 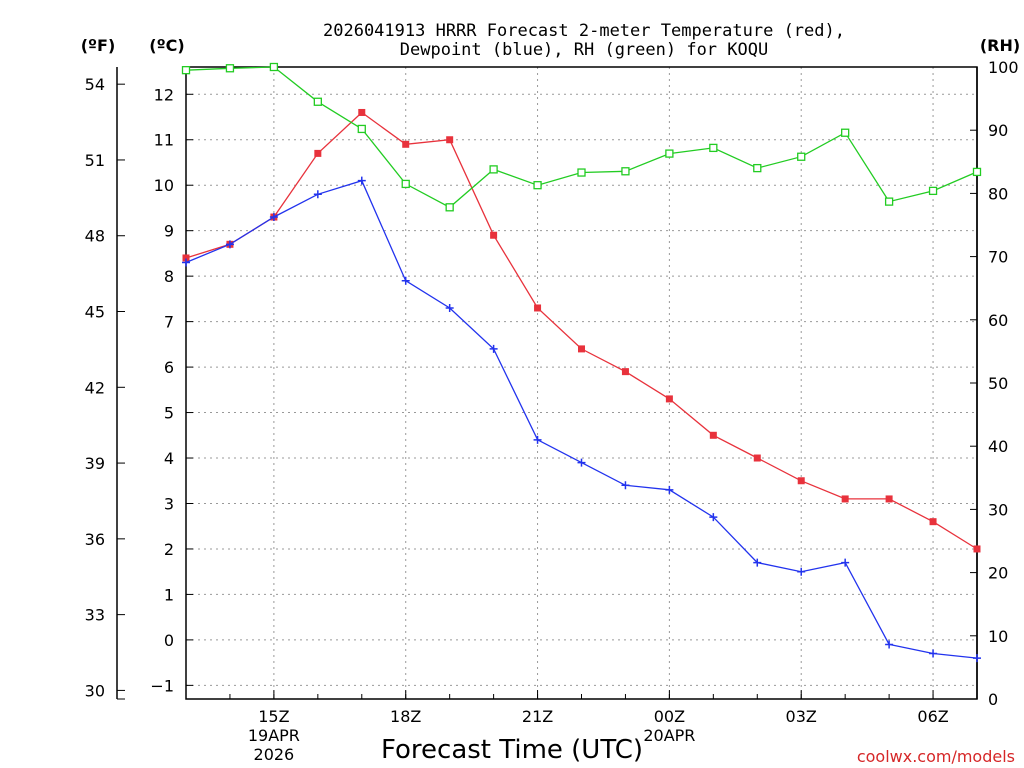 I want to click on celsius-tick-label: 9, so click(x=169, y=231).